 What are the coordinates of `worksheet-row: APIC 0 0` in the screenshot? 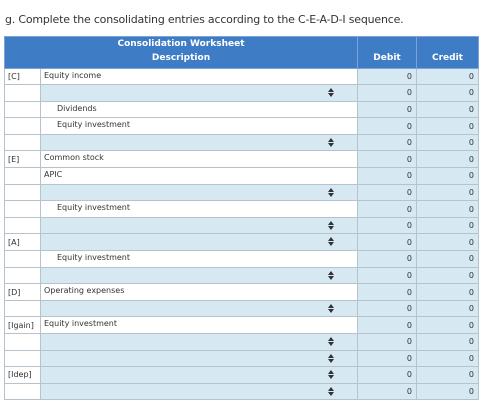 It's located at (241, 176).